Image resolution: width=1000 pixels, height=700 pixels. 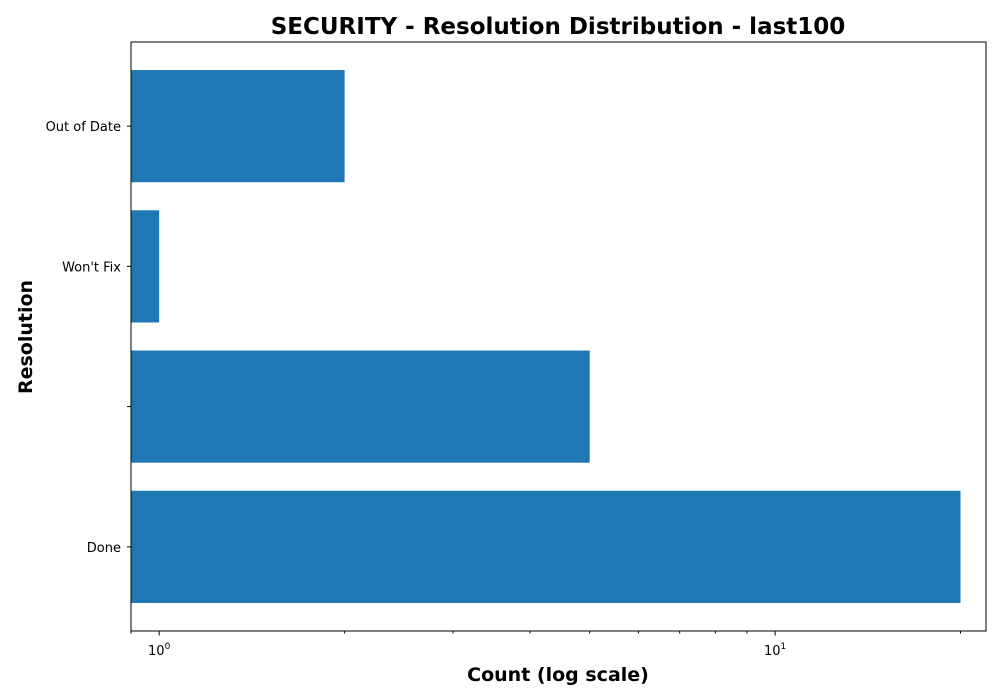 What do you see at coordinates (83, 127) in the screenshot?
I see `y-tick-label-3: Out of Date` at bounding box center [83, 127].